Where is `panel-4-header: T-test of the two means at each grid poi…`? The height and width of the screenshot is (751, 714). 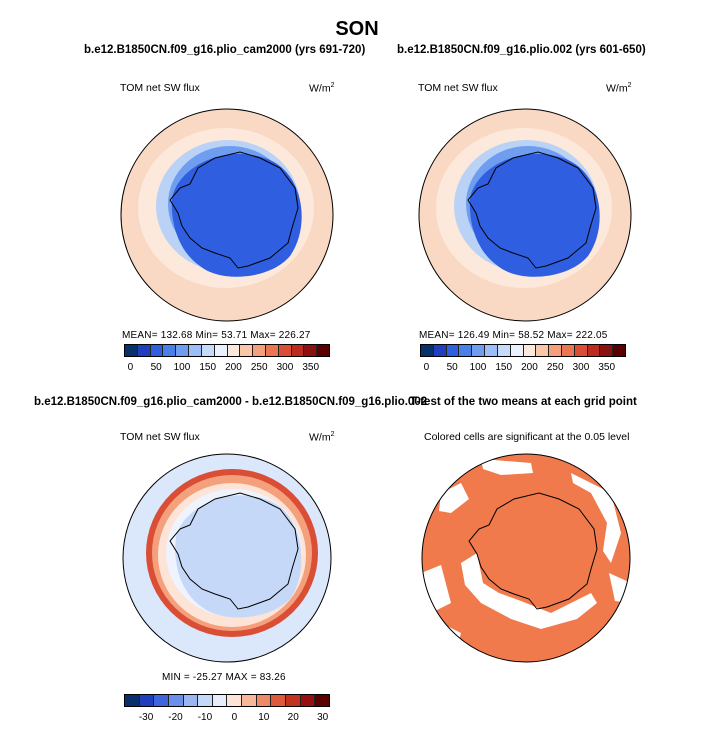 panel-4-header: T-test of the two means at each grid poi… is located at coordinates (523, 402).